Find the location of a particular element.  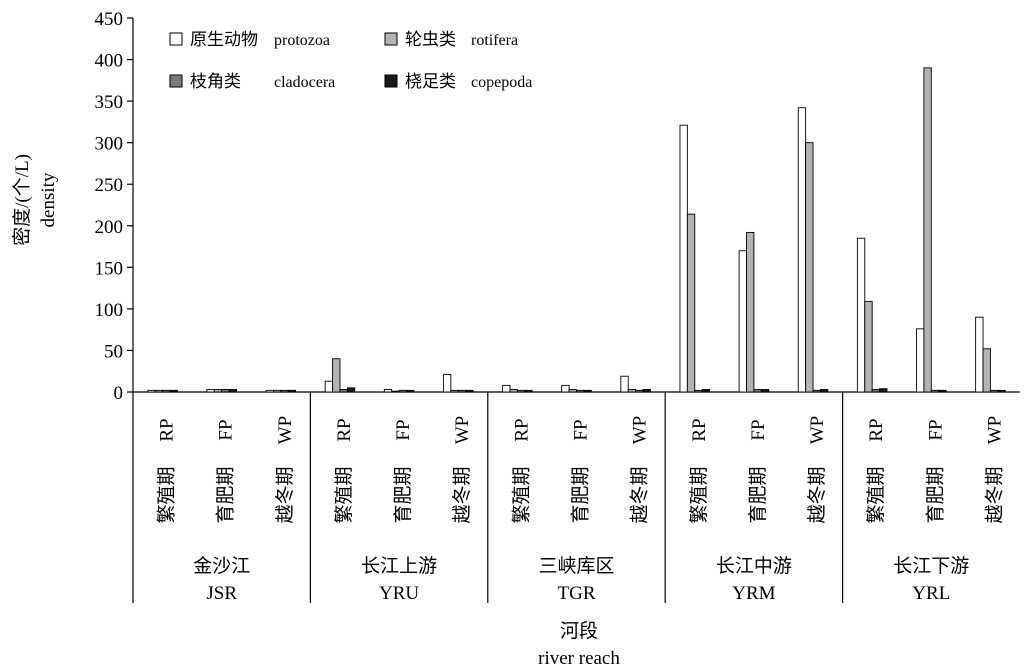

group-label-cn: 长江下游 is located at coordinates (931, 566).